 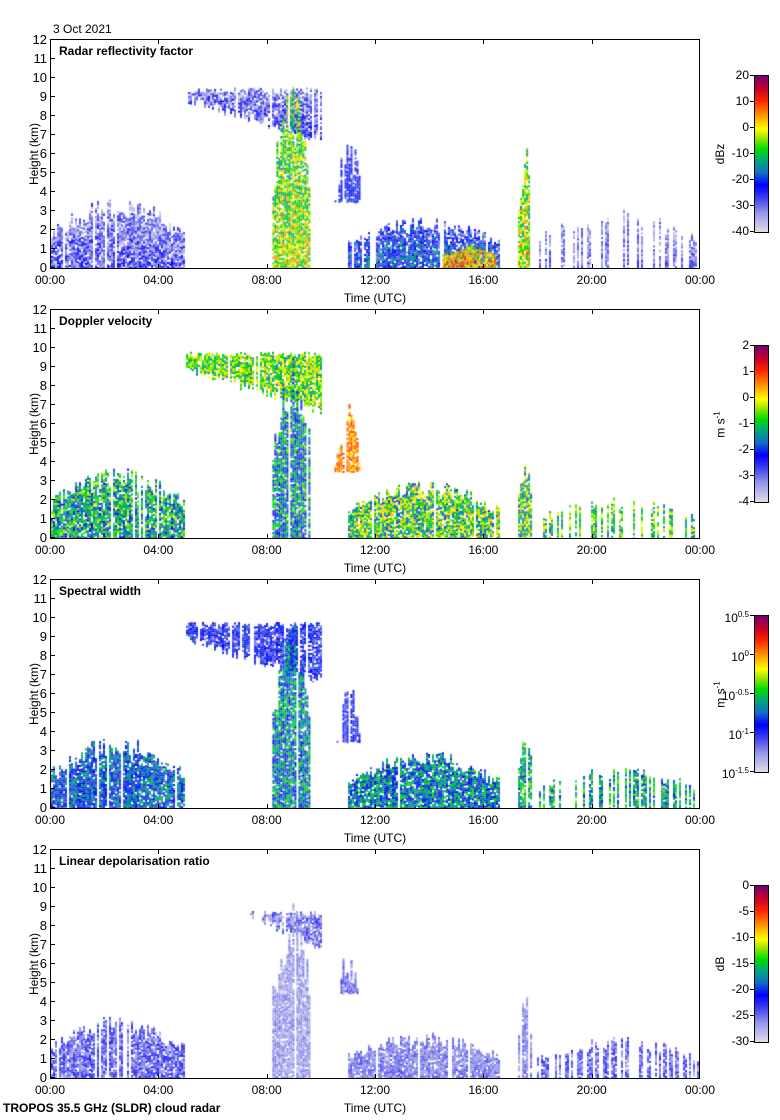 What do you see at coordinates (43, 385) in the screenshot?
I see `y-tick-label: 8` at bounding box center [43, 385].